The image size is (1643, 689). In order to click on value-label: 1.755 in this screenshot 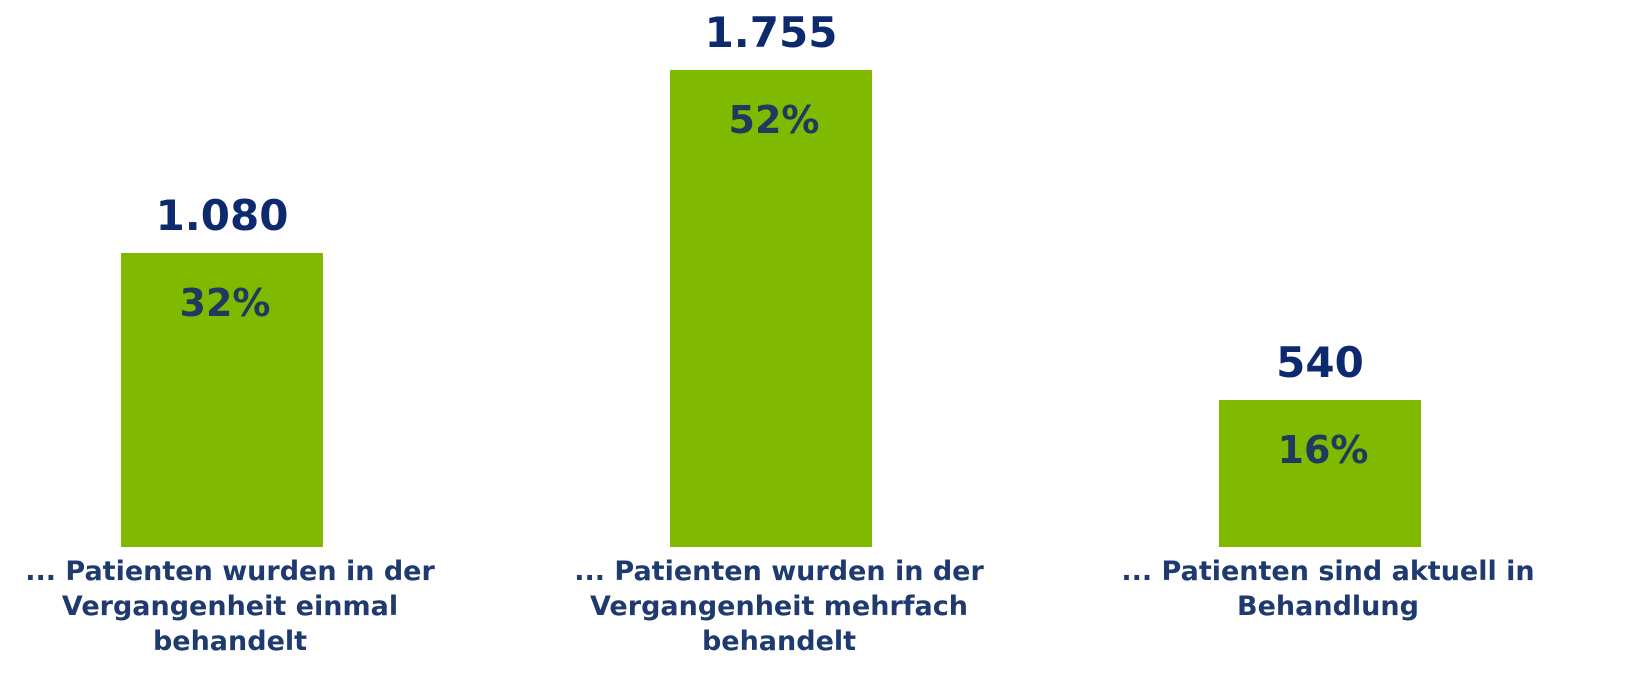, I will do `click(771, 32)`.